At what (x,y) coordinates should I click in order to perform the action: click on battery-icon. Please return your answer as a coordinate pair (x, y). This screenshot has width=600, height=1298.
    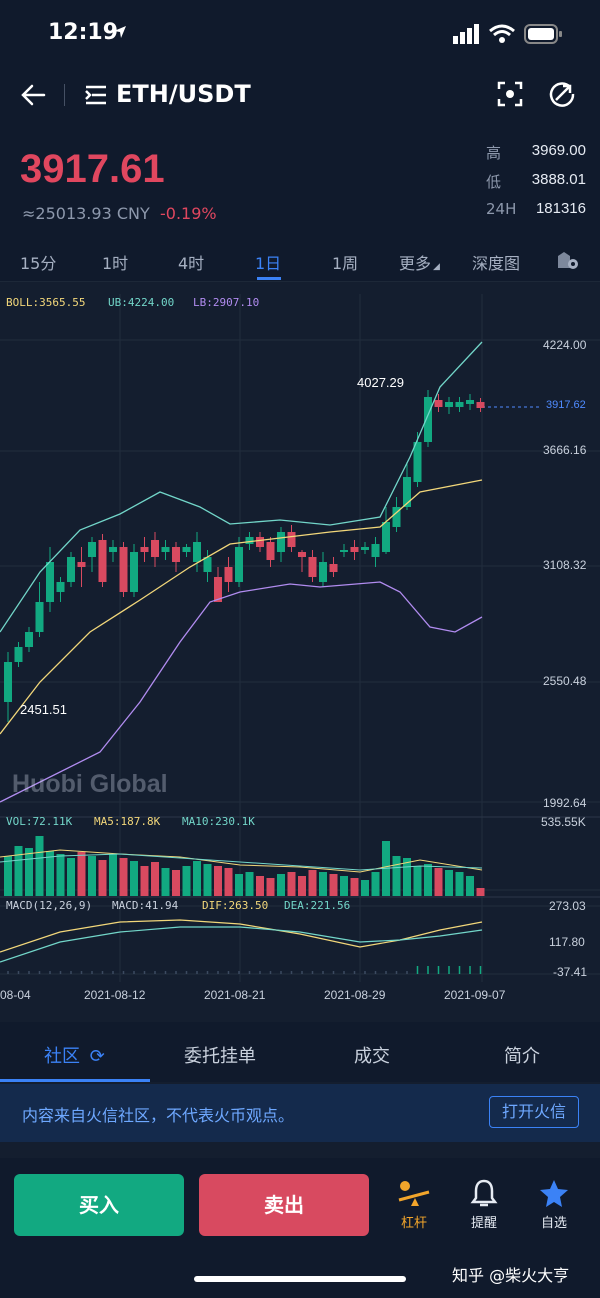
    Looking at the image, I should click on (544, 36).